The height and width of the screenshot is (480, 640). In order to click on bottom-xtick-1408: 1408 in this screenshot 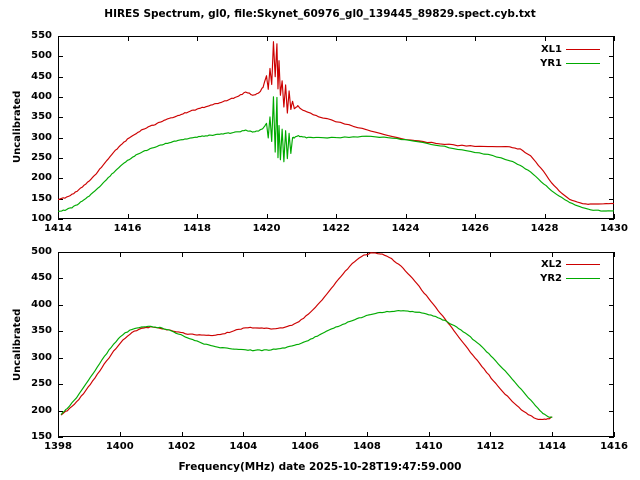, I will do `click(366, 446)`.